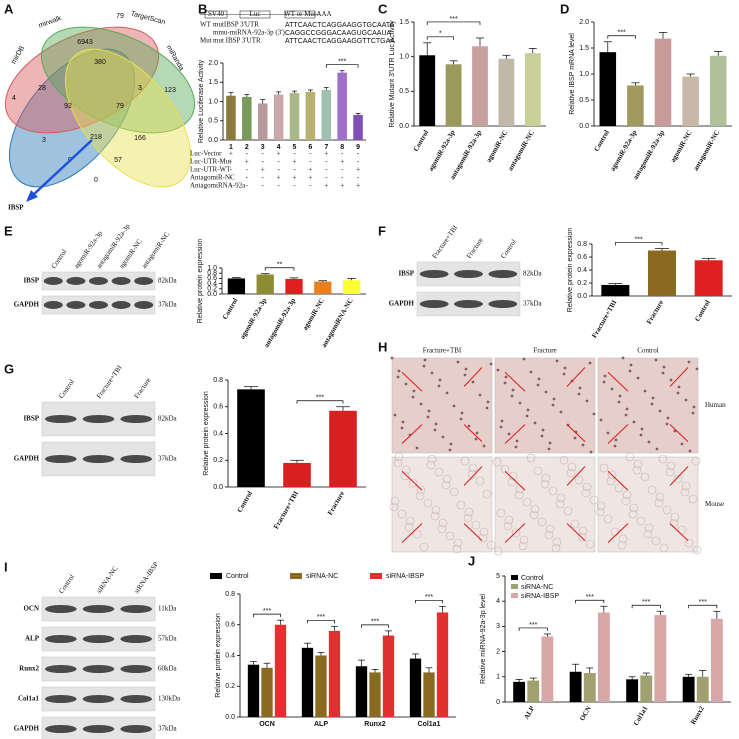 The height and width of the screenshot is (739, 739). Describe the element at coordinates (564, 8) in the screenshot. I see `panel-letter: D` at that location.